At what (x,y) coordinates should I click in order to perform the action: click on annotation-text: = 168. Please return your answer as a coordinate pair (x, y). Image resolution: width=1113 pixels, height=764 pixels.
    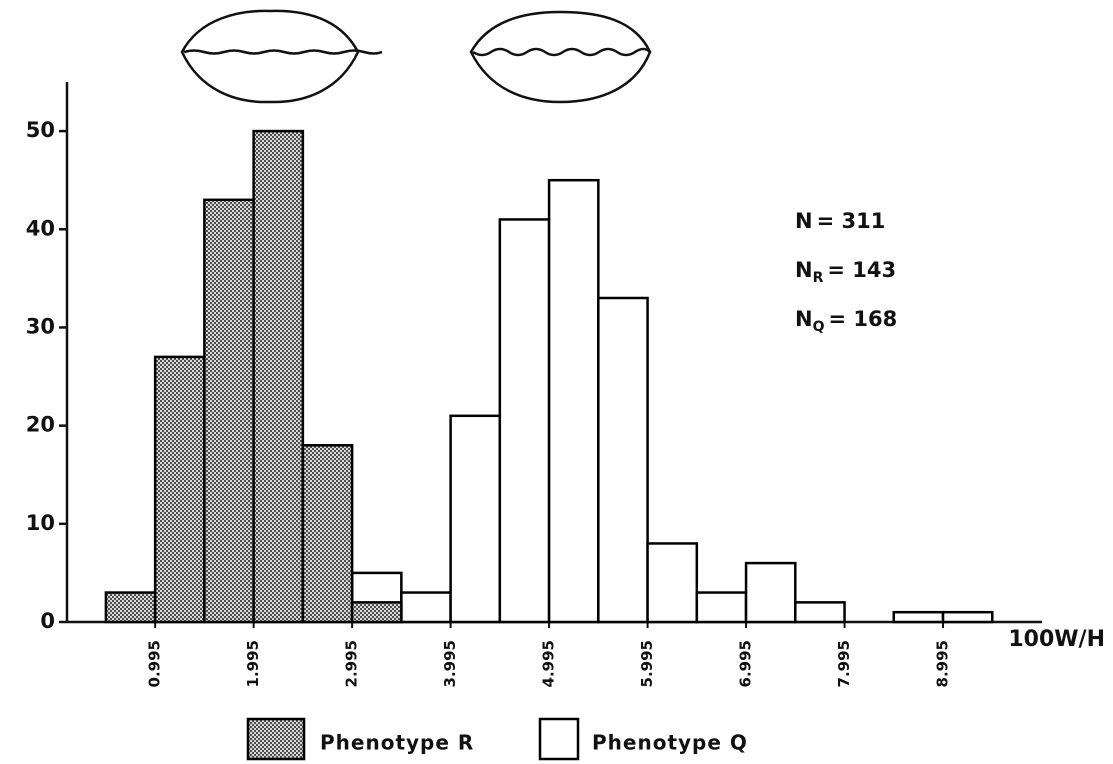
    Looking at the image, I should click on (862, 319).